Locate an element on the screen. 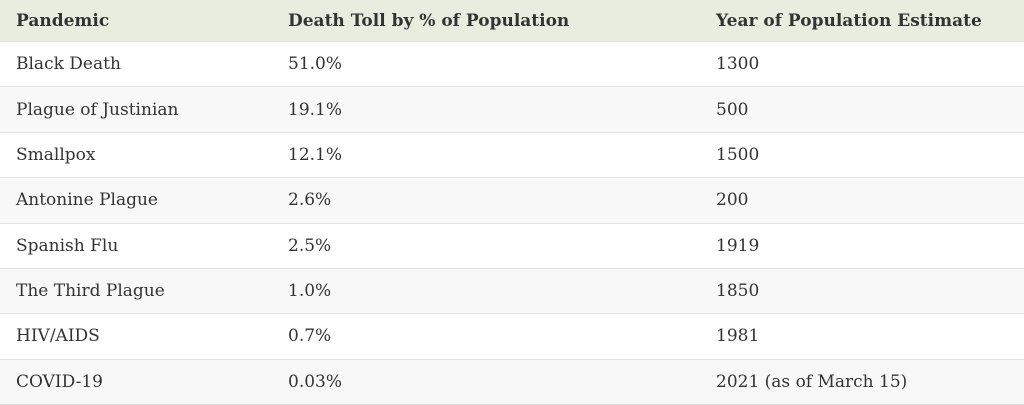  table-cell: 1981 is located at coordinates (738, 336).